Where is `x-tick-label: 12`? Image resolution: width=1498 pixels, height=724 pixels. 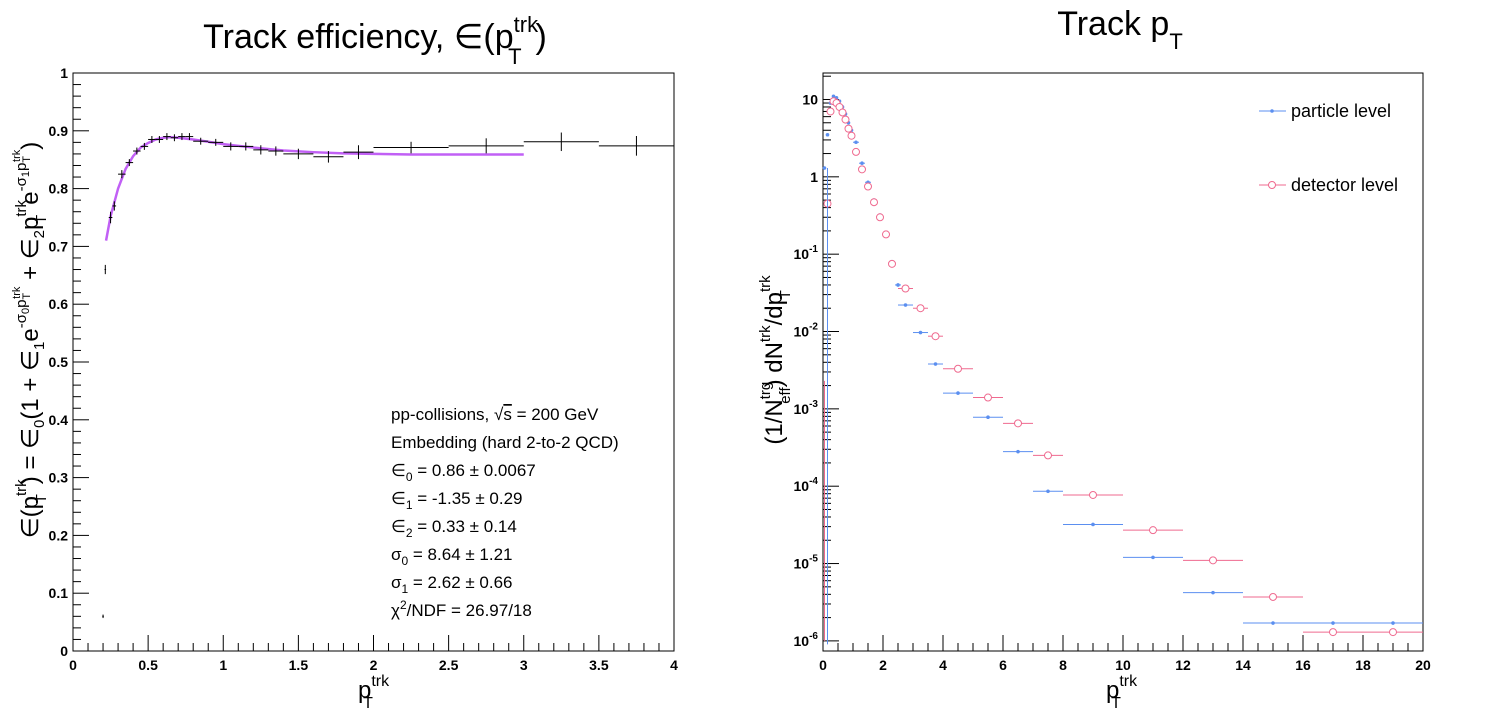 x-tick-label: 12 is located at coordinates (1183, 665).